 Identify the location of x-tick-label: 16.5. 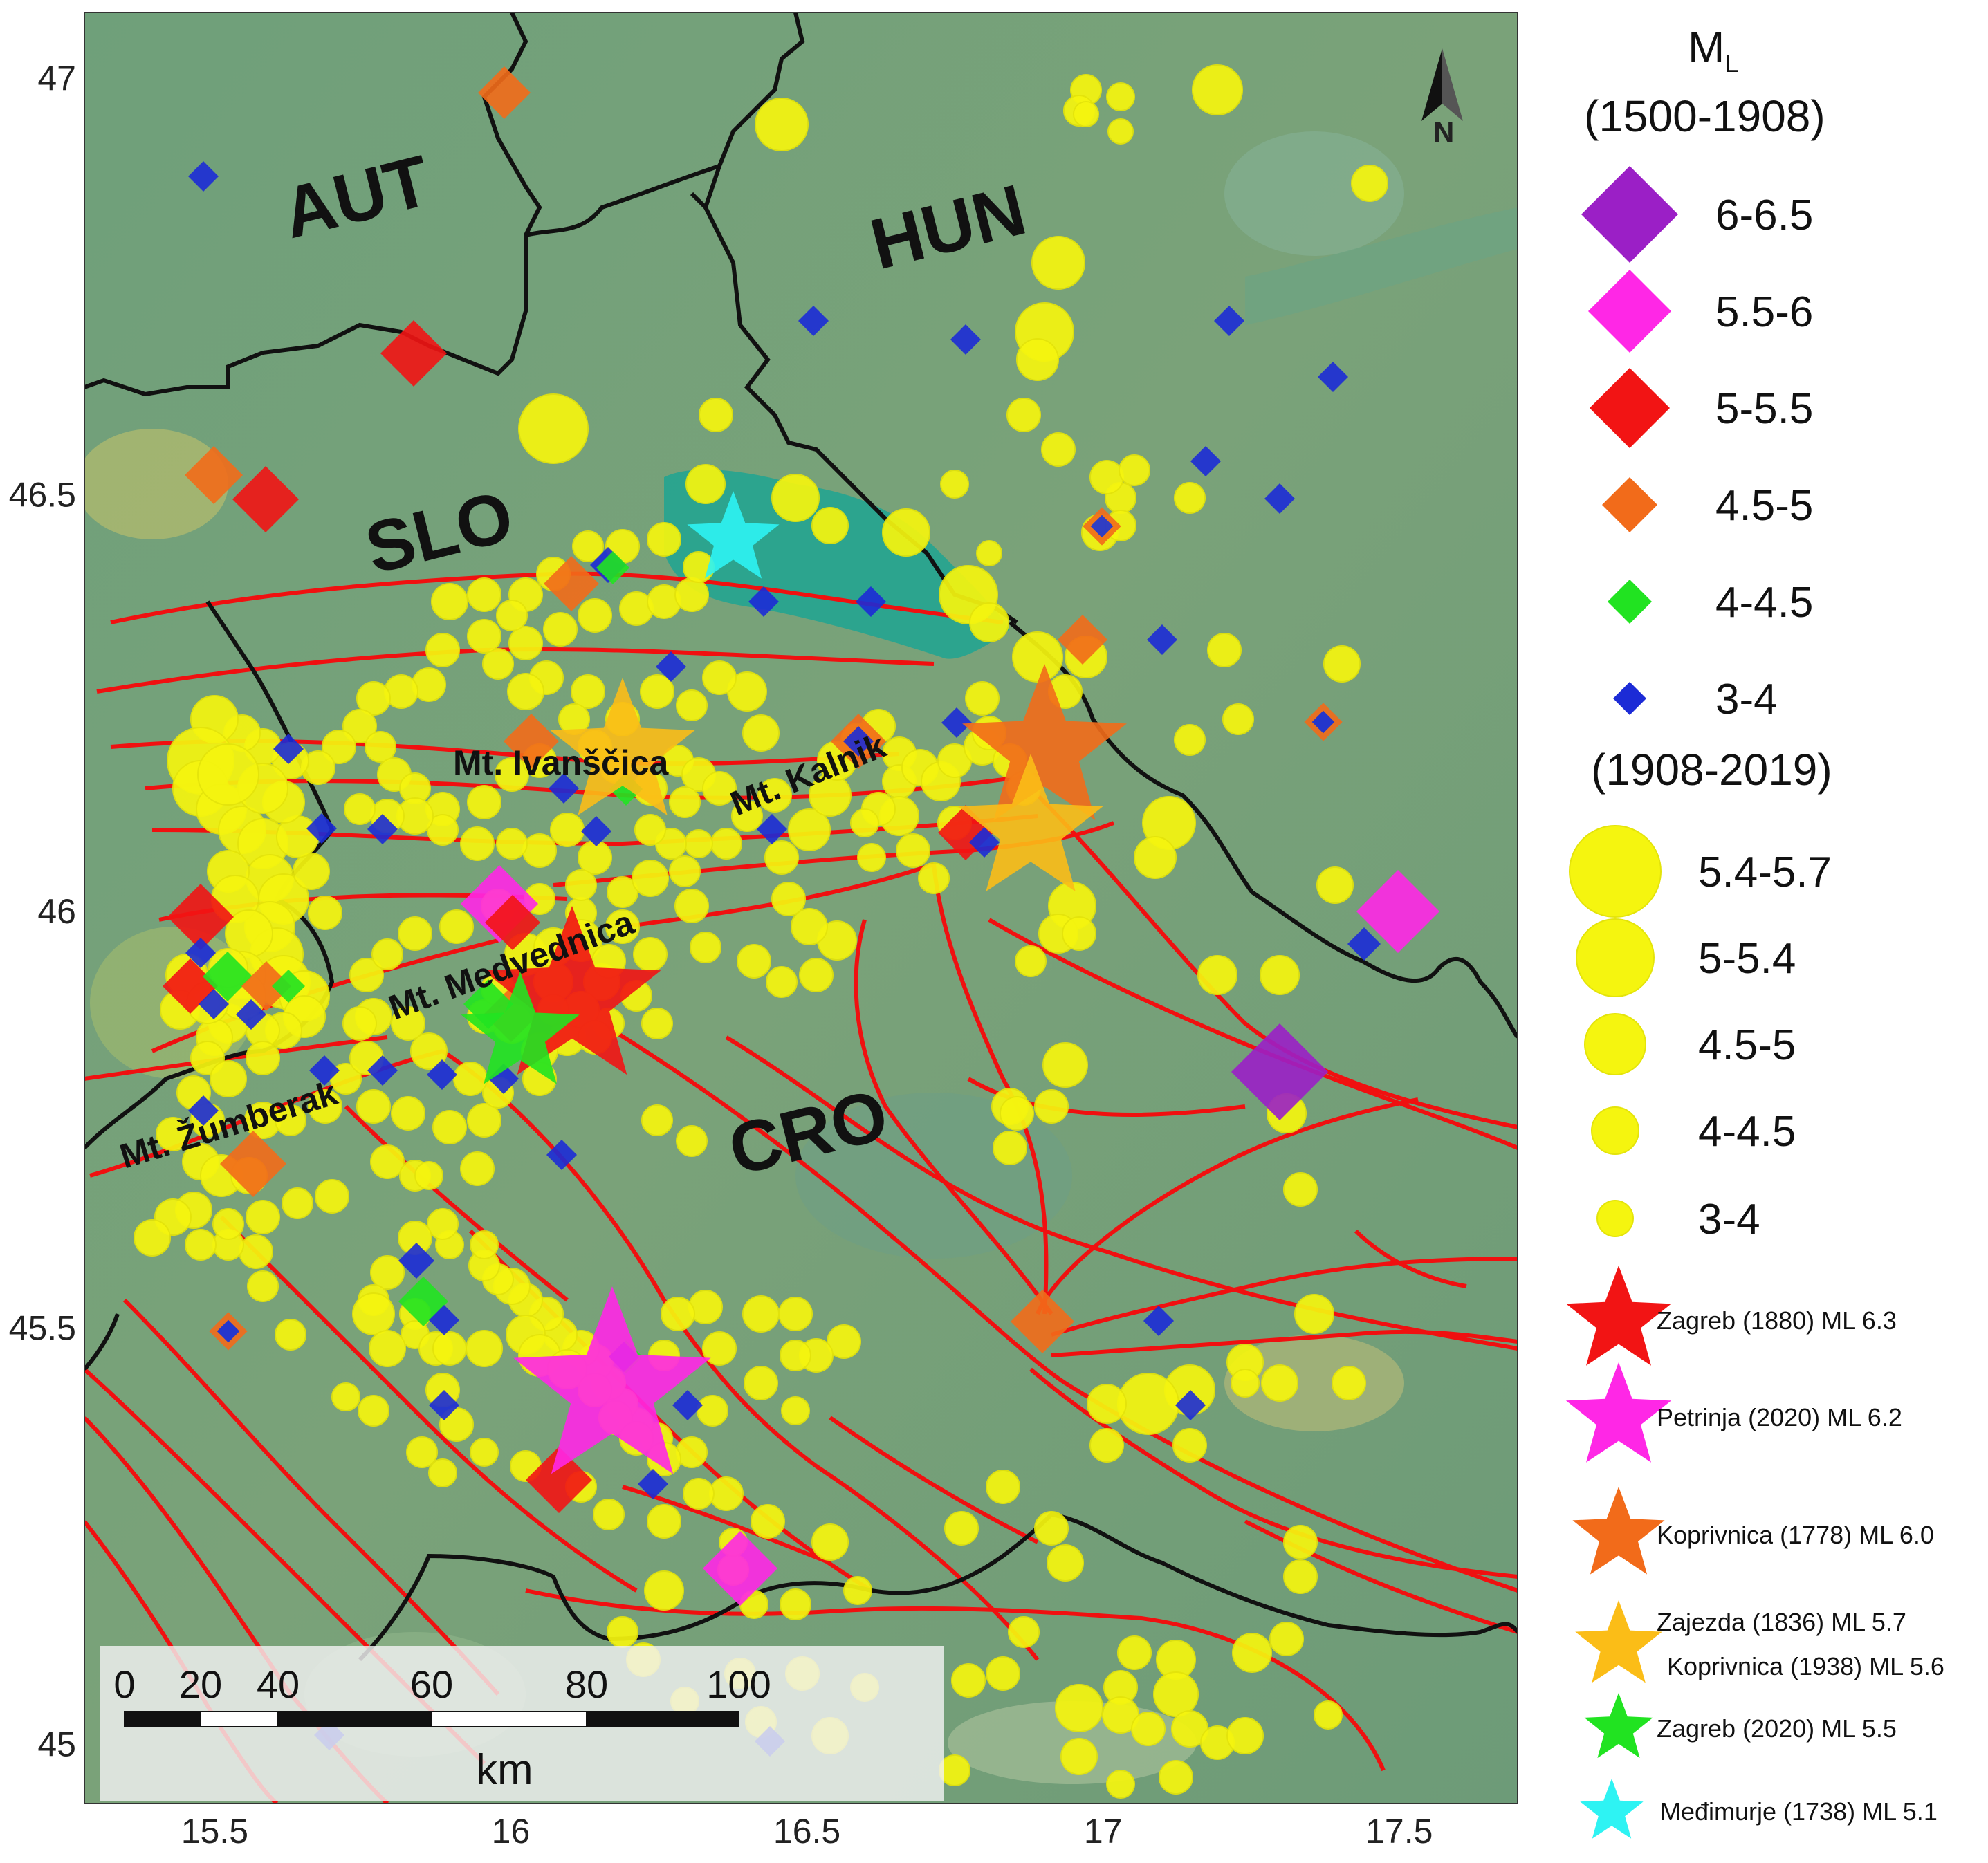
(806, 1832).